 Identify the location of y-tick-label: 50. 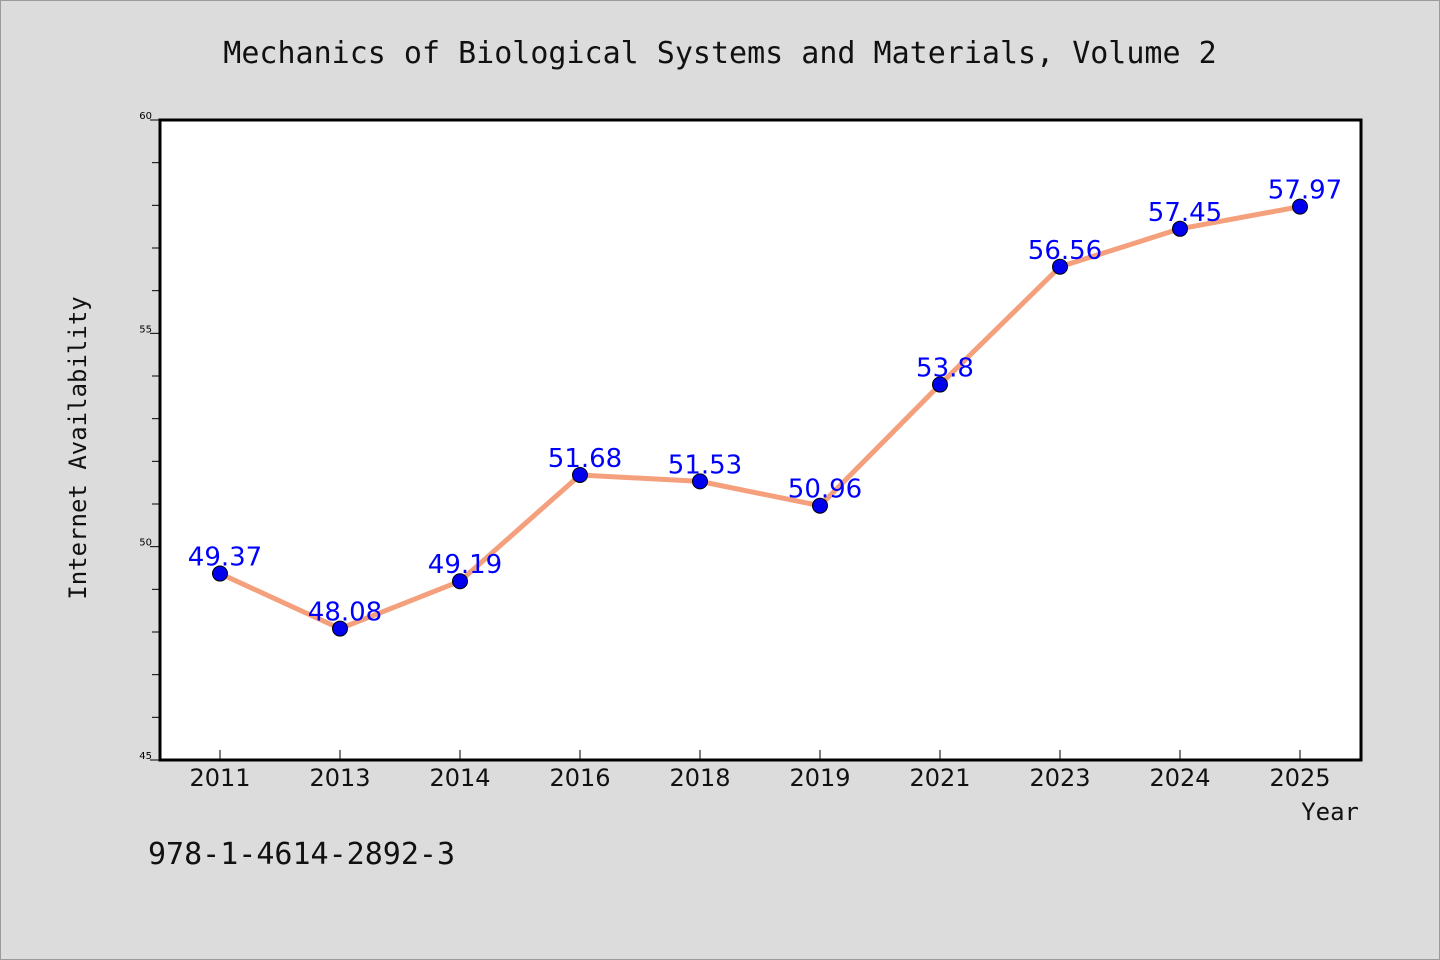
(145, 543).